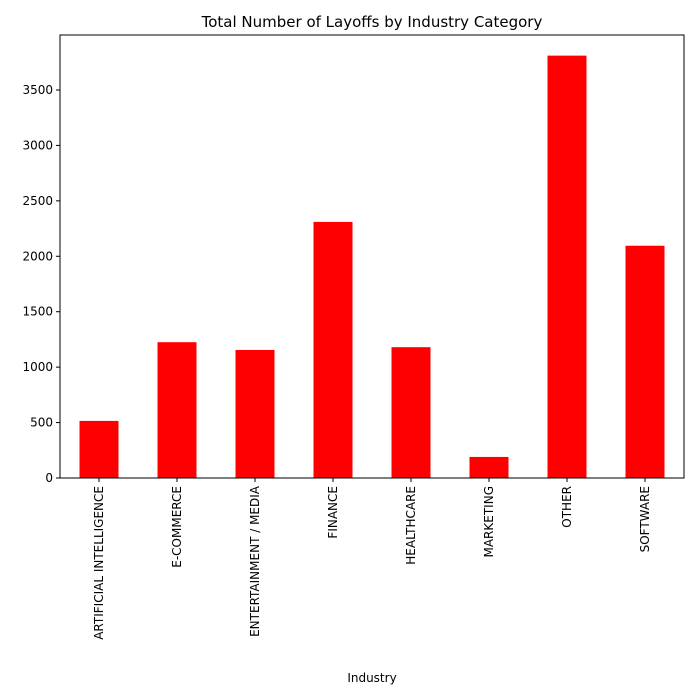 The height and width of the screenshot is (700, 700). Describe the element at coordinates (37, 201) in the screenshot. I see `y-tick-label: 2500` at that location.